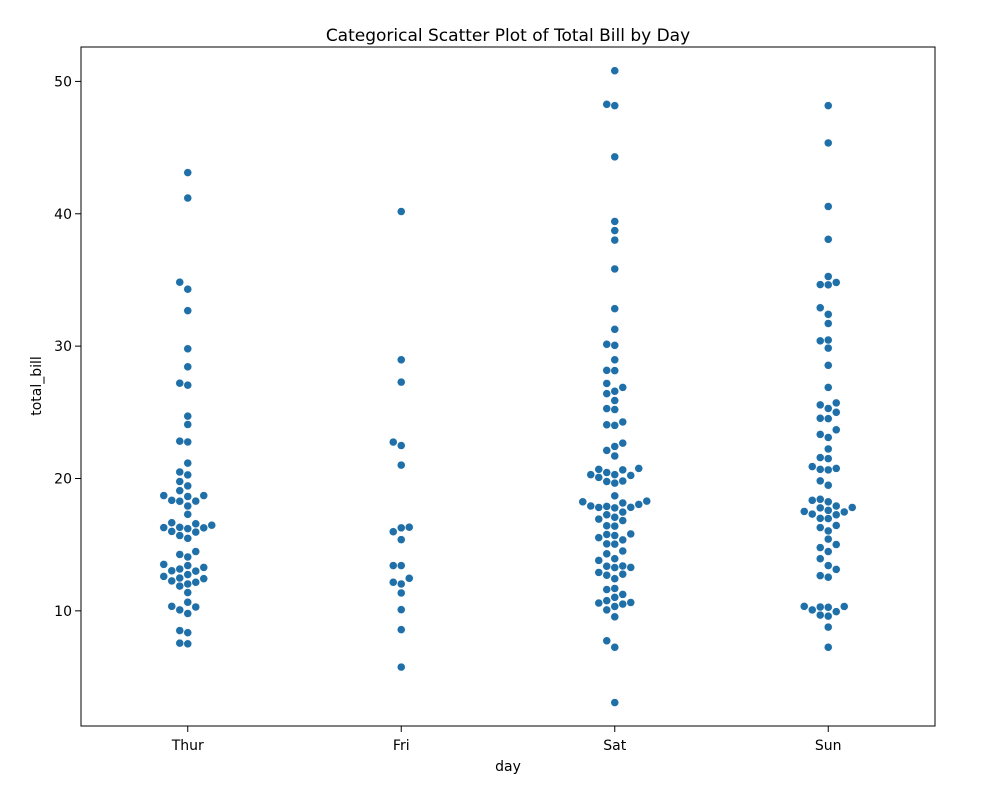 Image resolution: width=997 pixels, height=807 pixels. I want to click on x-tick-label: Thur, so click(187, 746).